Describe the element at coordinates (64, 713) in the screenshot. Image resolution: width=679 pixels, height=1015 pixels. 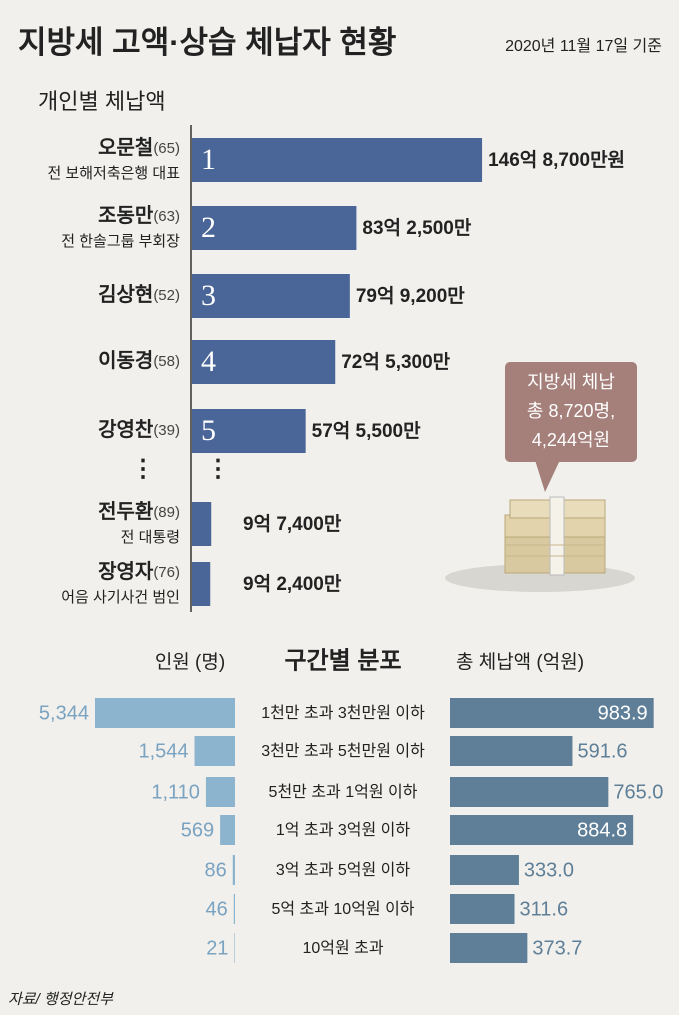
I see `value-label-left: 5,344` at that location.